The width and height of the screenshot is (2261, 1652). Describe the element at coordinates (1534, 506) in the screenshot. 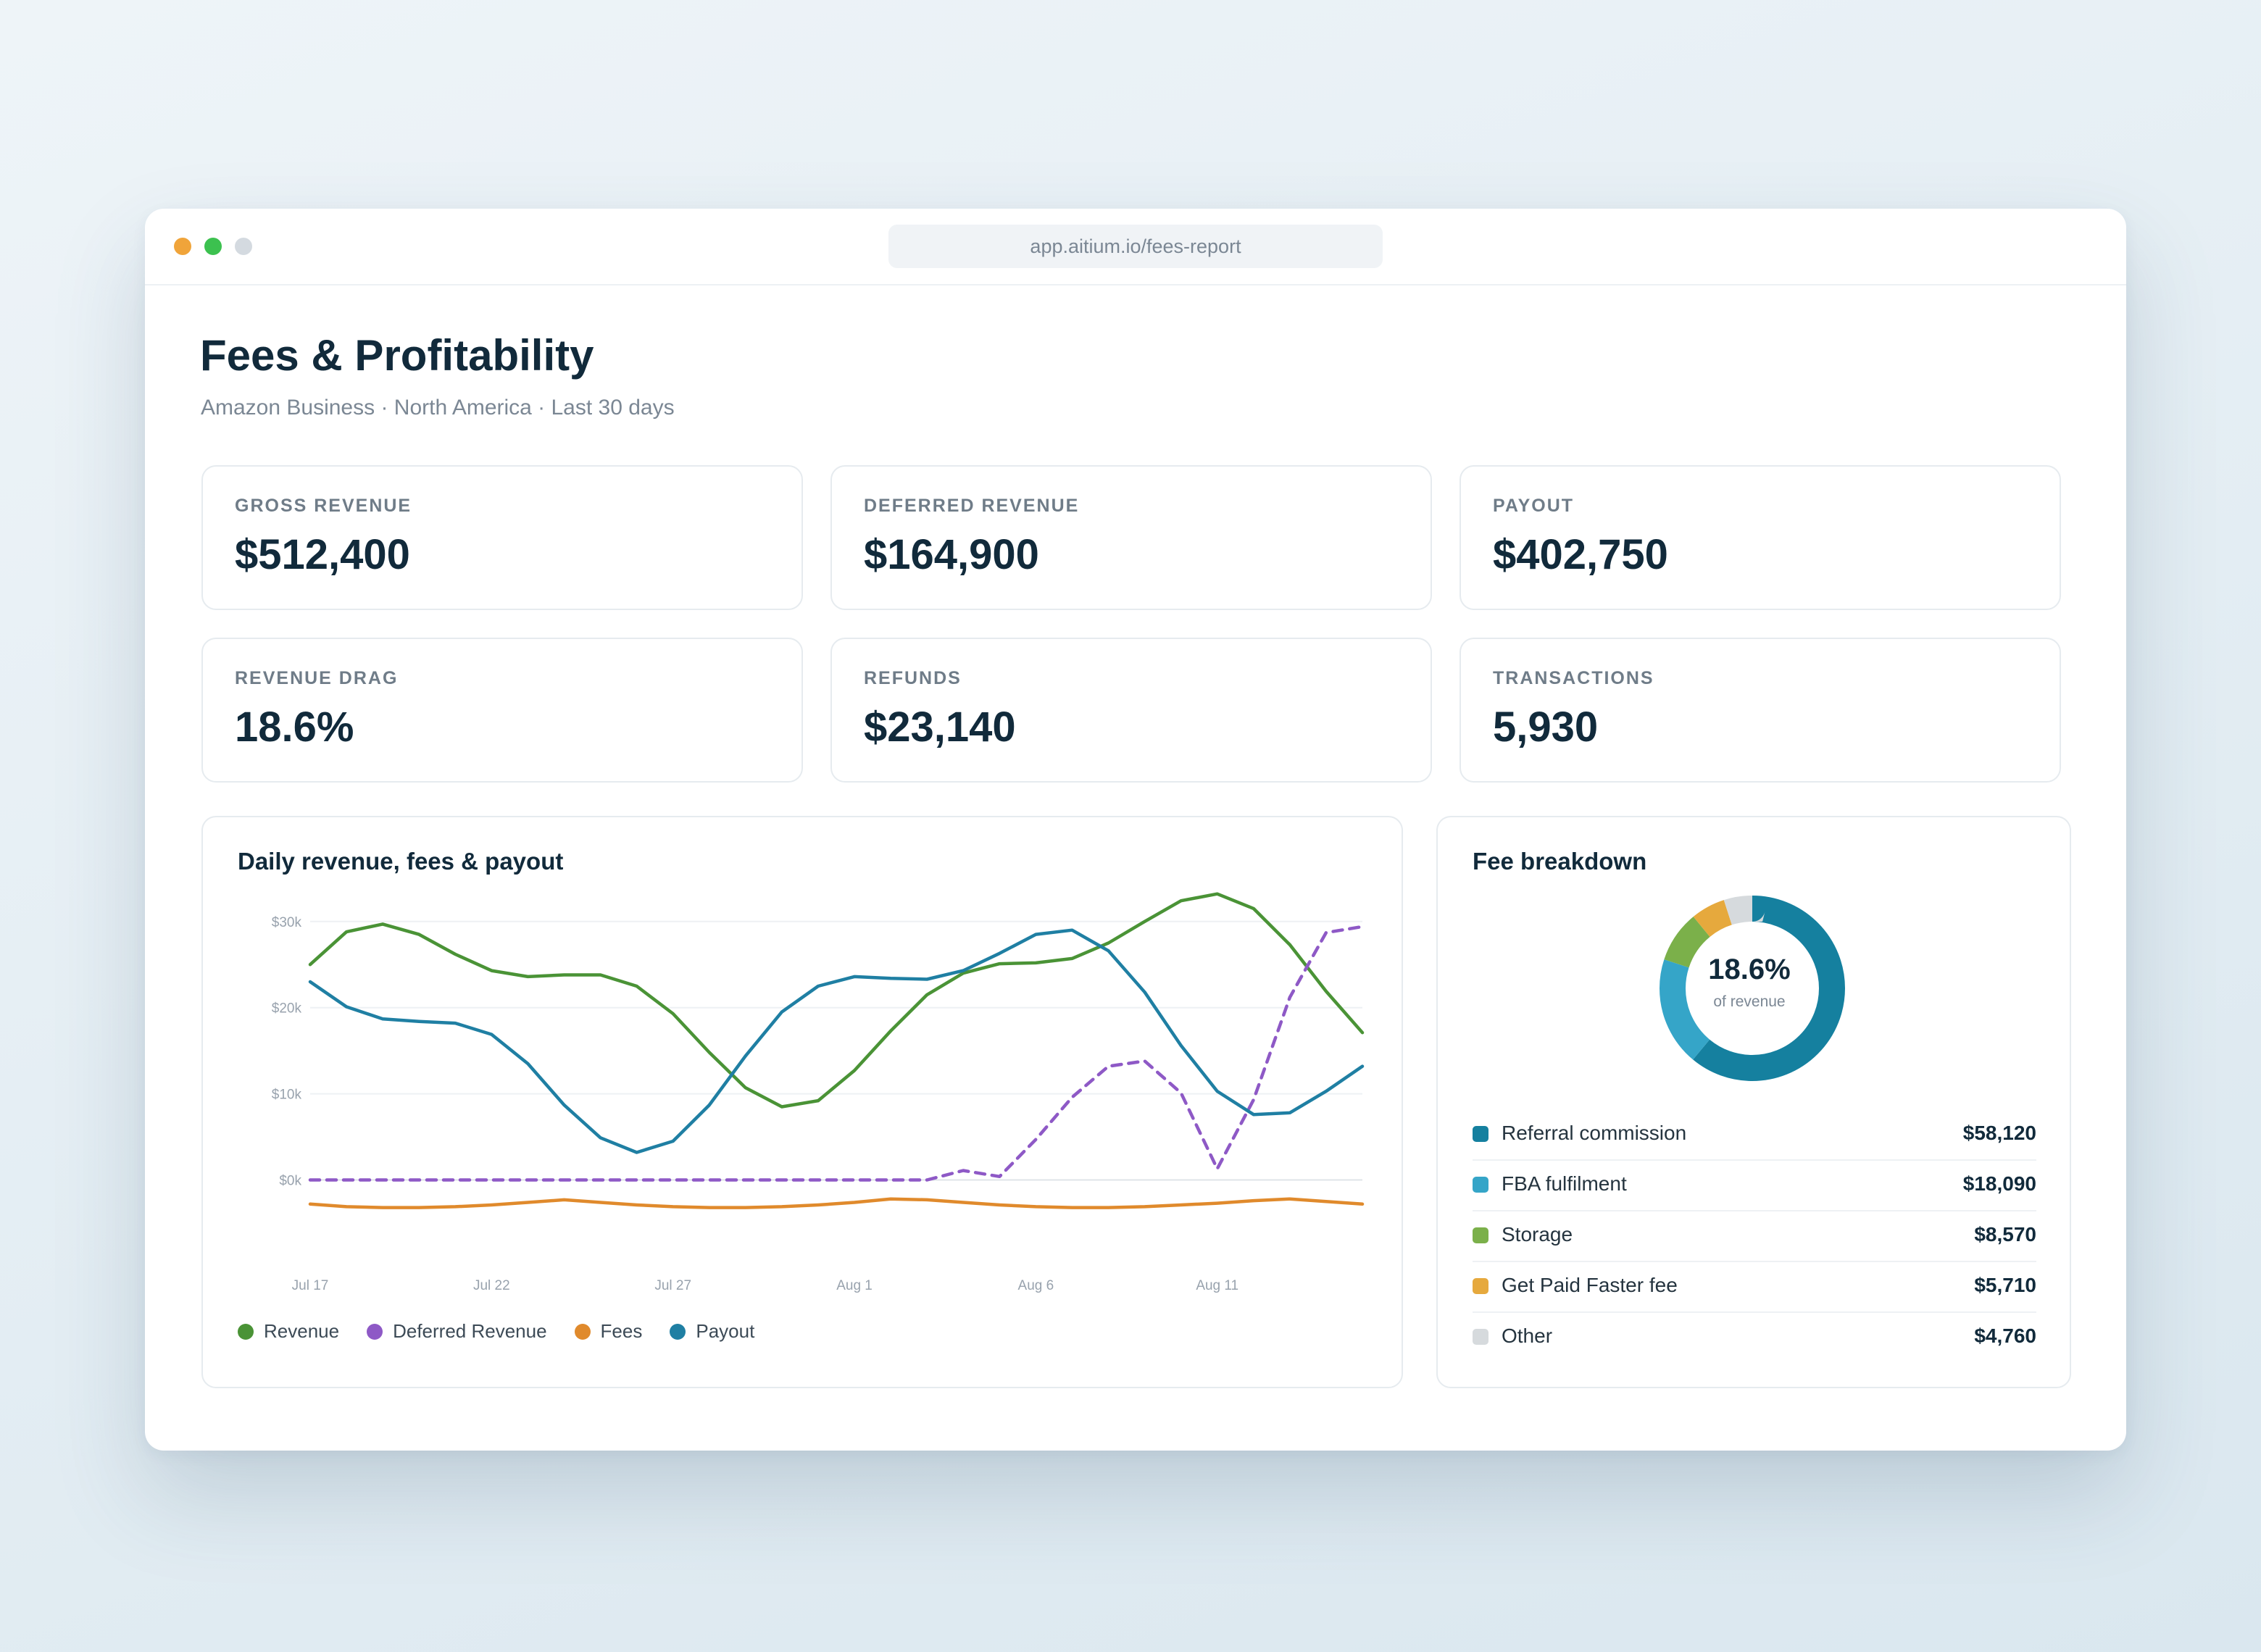

I see `kpi-label: PAYOUT` at that location.